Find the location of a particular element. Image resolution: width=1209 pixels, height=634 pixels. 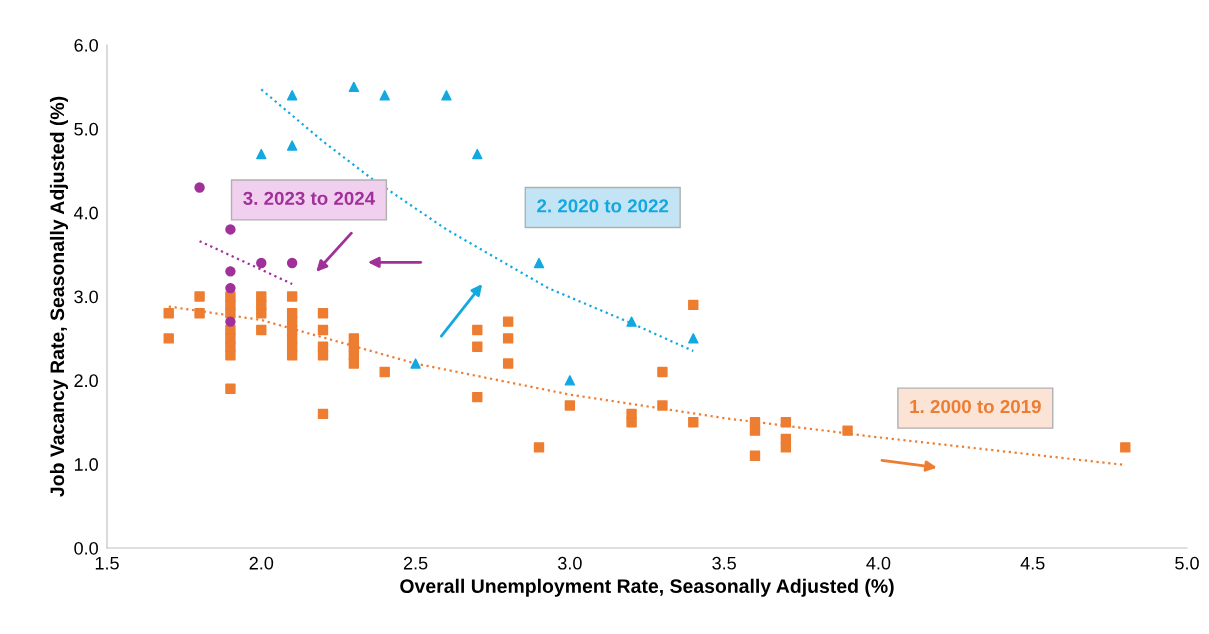

x-tick-label: 3.5 is located at coordinates (724, 563).